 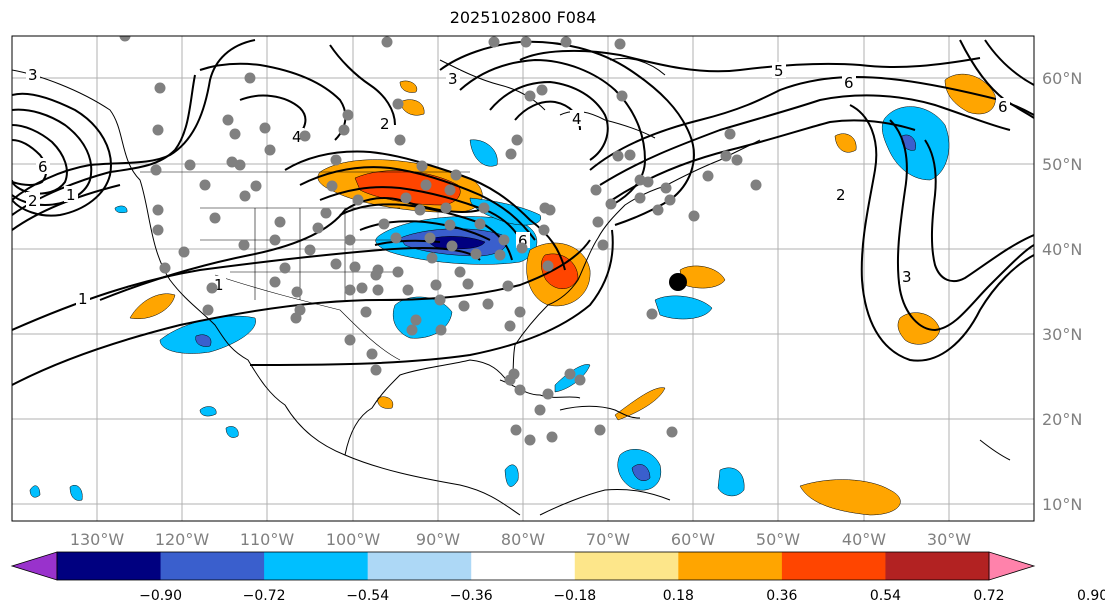 What do you see at coordinates (778, 539) in the screenshot?
I see `lon-label: 50°W` at bounding box center [778, 539].